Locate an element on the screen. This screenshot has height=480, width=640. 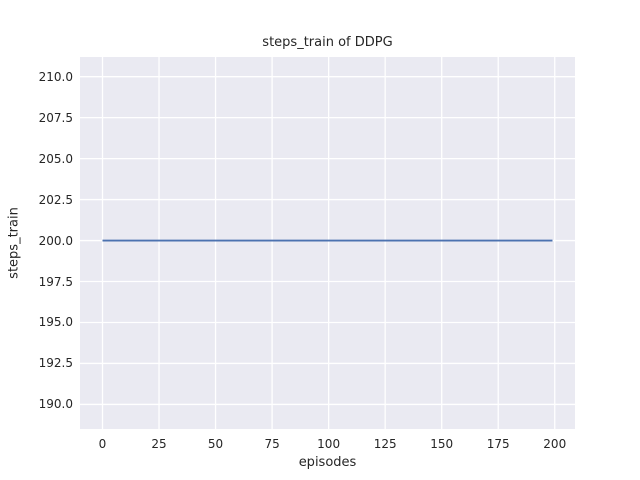
y-tick-label: 207.5 is located at coordinates (55, 117).